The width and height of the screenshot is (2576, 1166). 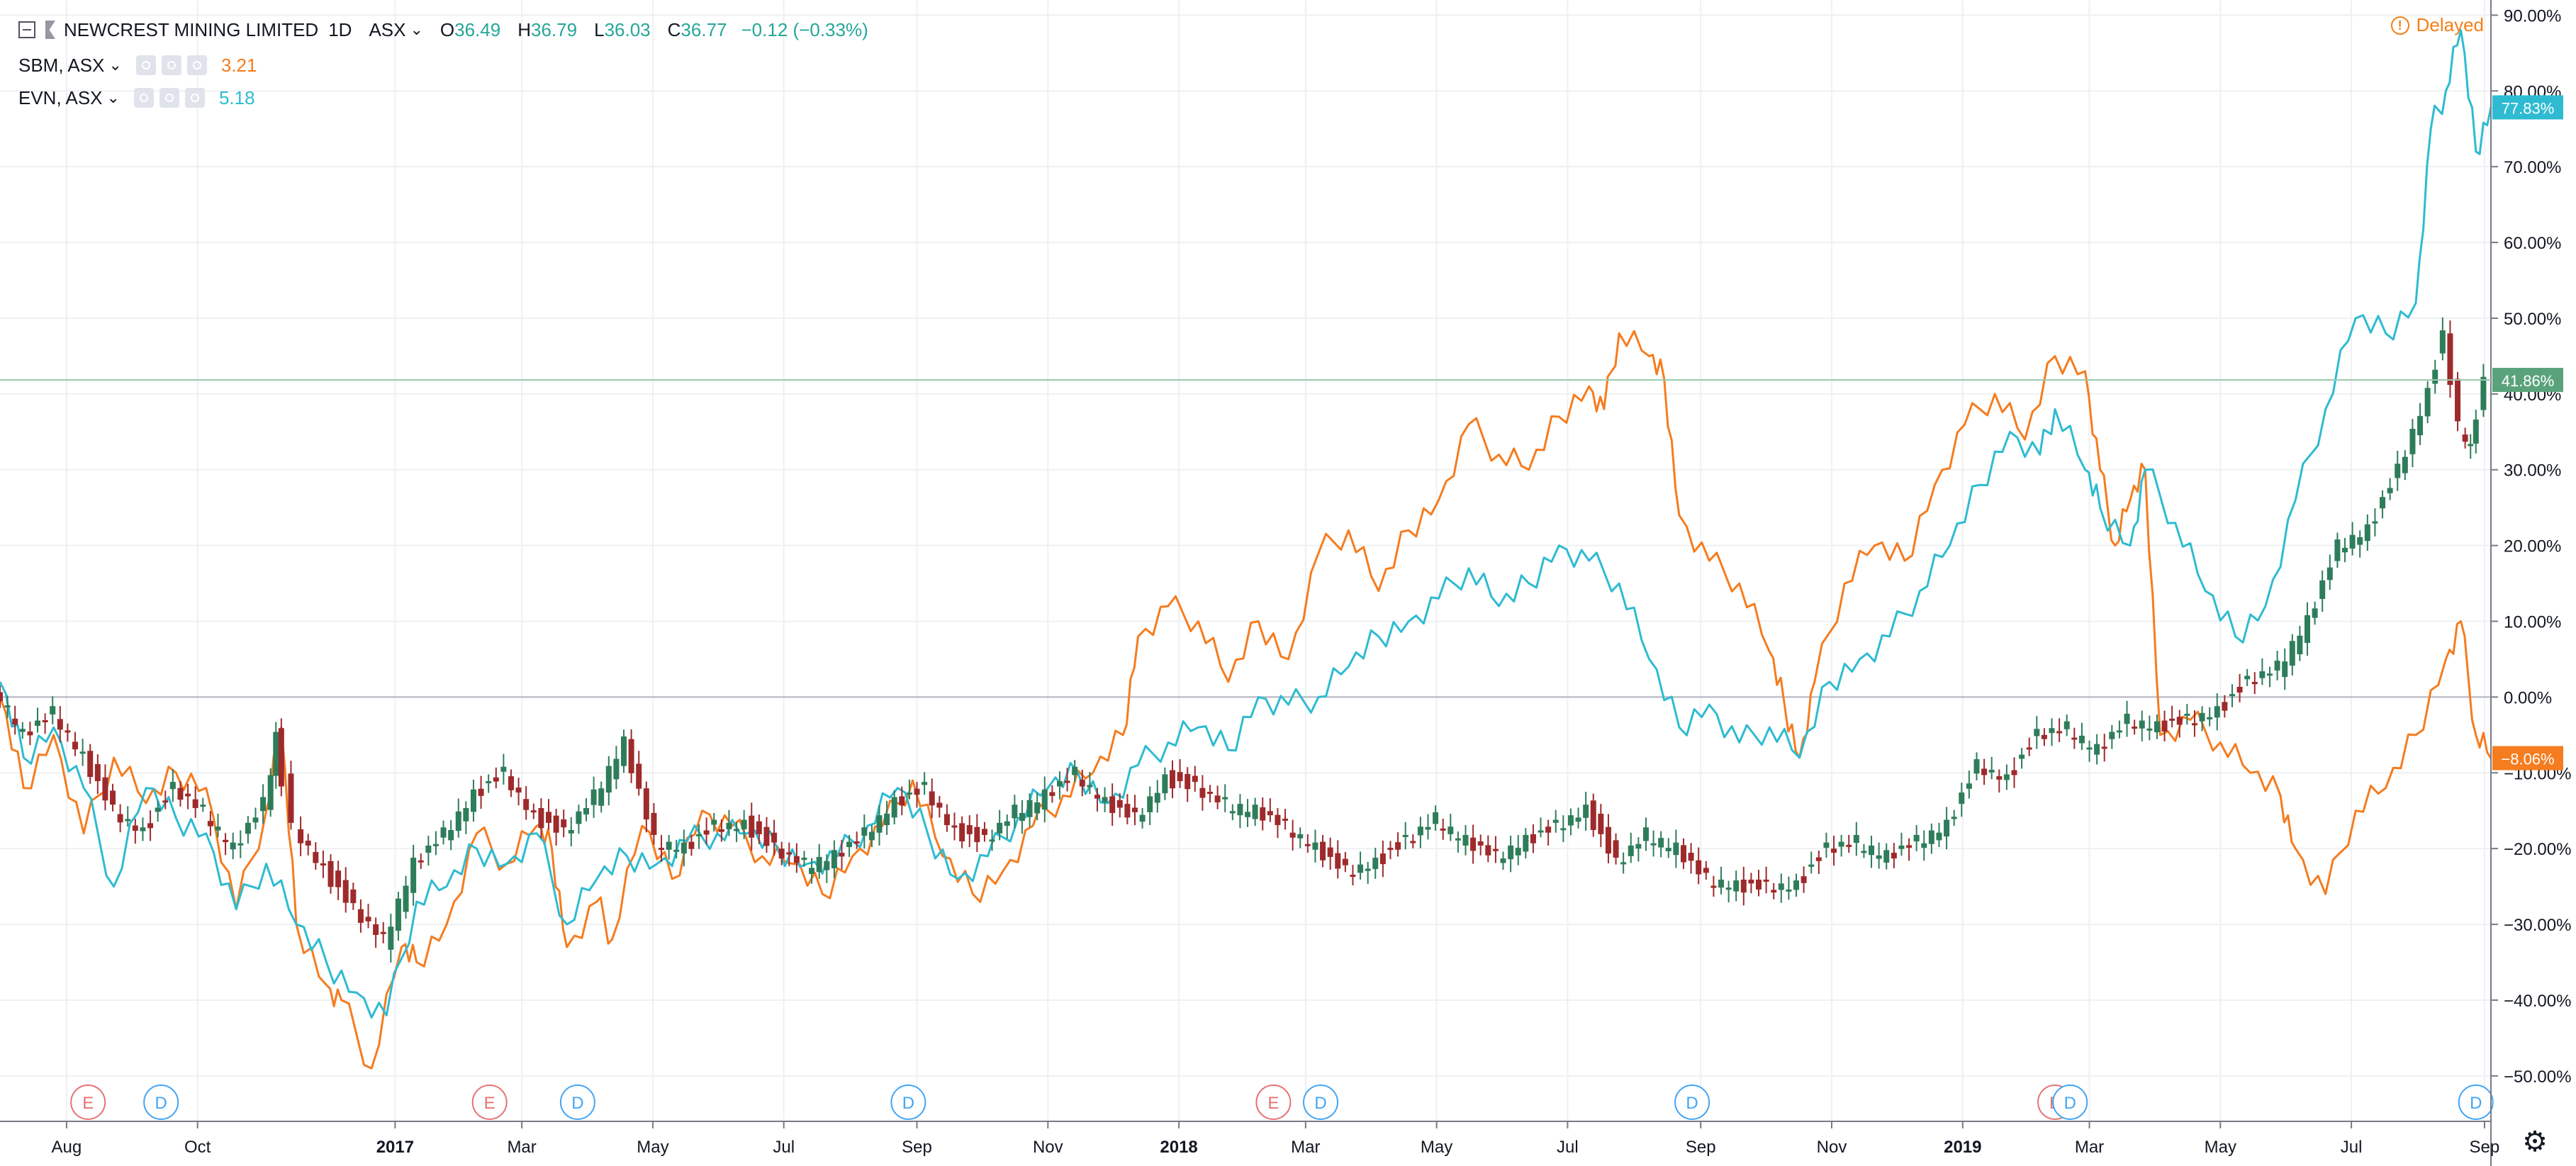 I want to click on interval: 1D, so click(x=340, y=29).